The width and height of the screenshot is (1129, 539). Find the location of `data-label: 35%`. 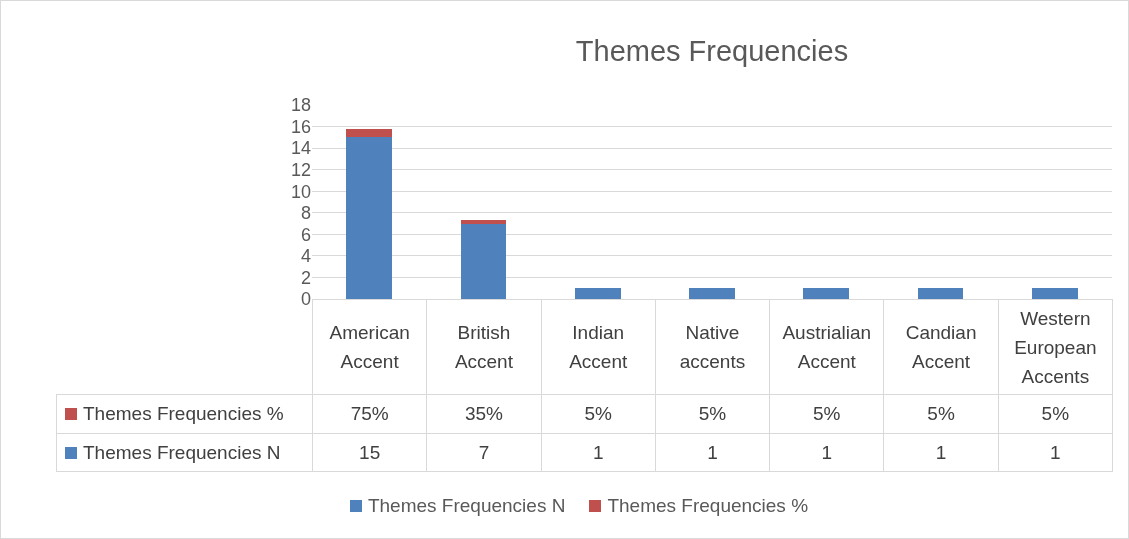

data-label: 35% is located at coordinates (484, 414).